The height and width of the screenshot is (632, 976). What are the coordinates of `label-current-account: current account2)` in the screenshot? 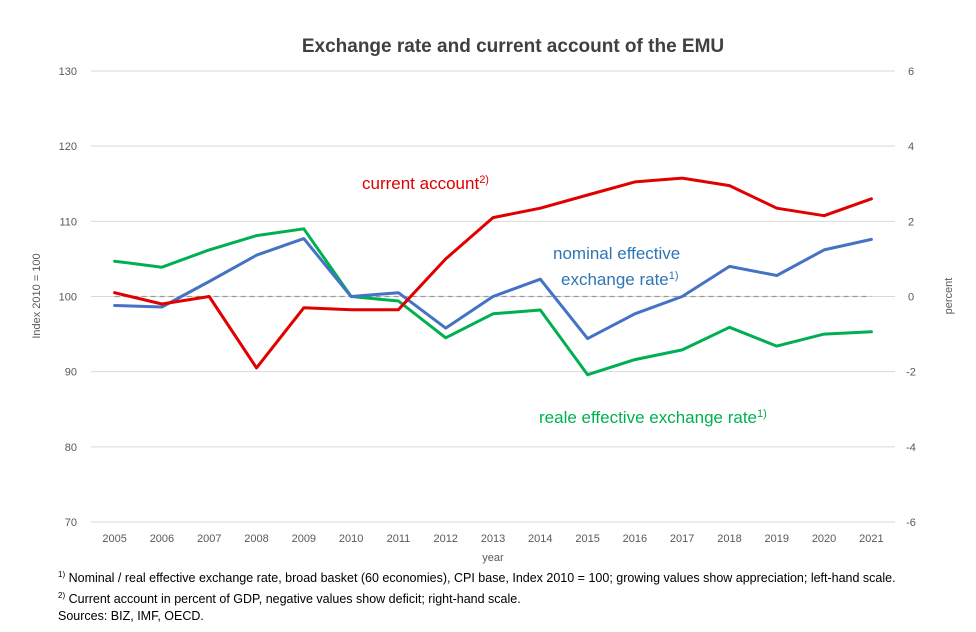 It's located at (425, 183).